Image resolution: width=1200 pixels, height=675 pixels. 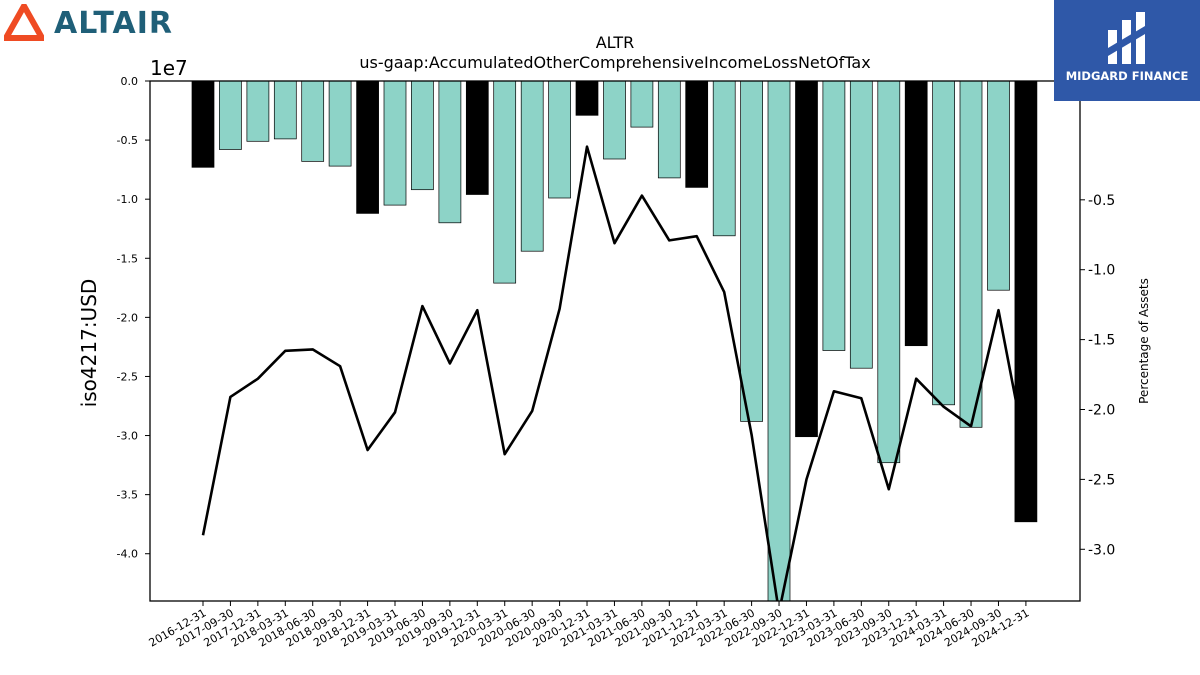 What do you see at coordinates (130, 81) in the screenshot?
I see `y-tick-label: 0.0` at bounding box center [130, 81].